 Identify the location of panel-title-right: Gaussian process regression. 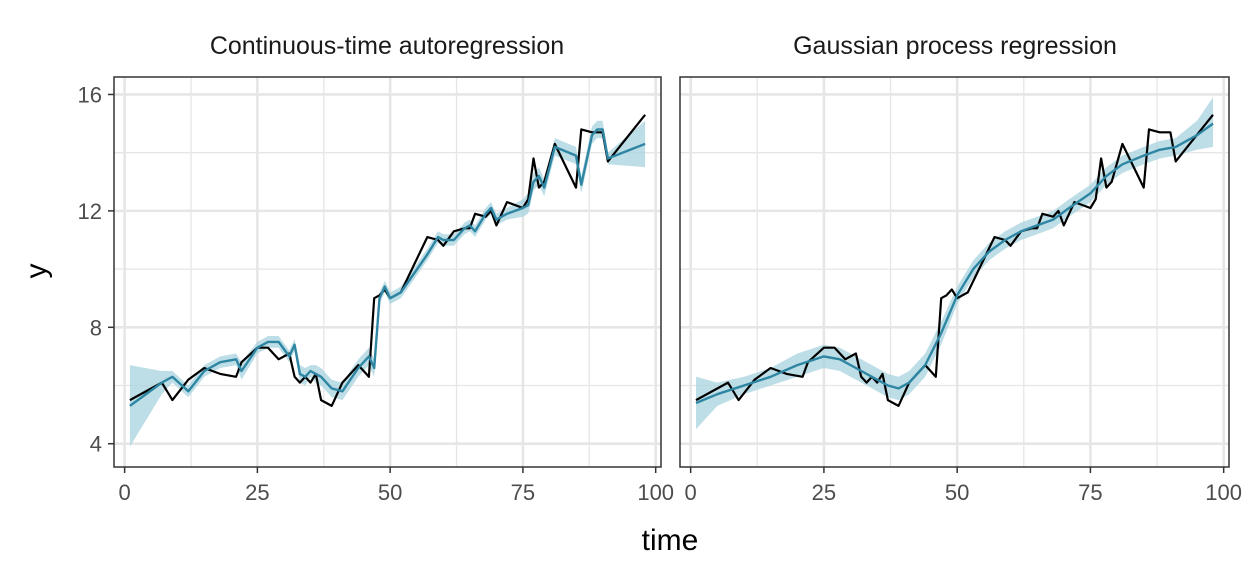
(955, 46).